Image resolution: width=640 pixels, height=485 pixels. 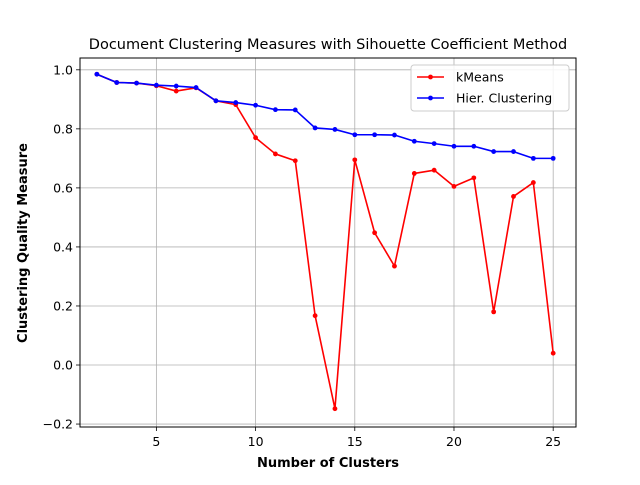 I want to click on legend-label-hier-clustering: Hier. Clustering, so click(x=504, y=98).